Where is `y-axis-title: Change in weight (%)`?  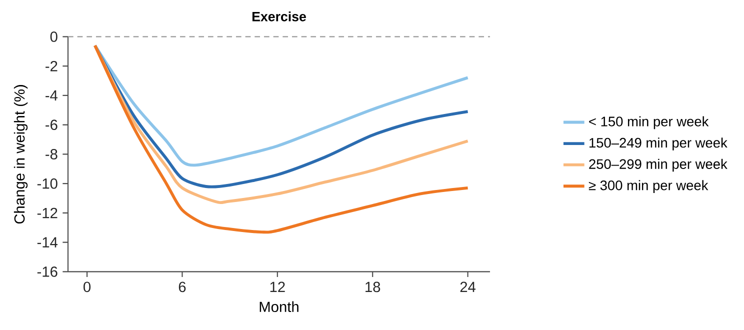
y-axis-title: Change in weight (%) is located at coordinates (21, 154).